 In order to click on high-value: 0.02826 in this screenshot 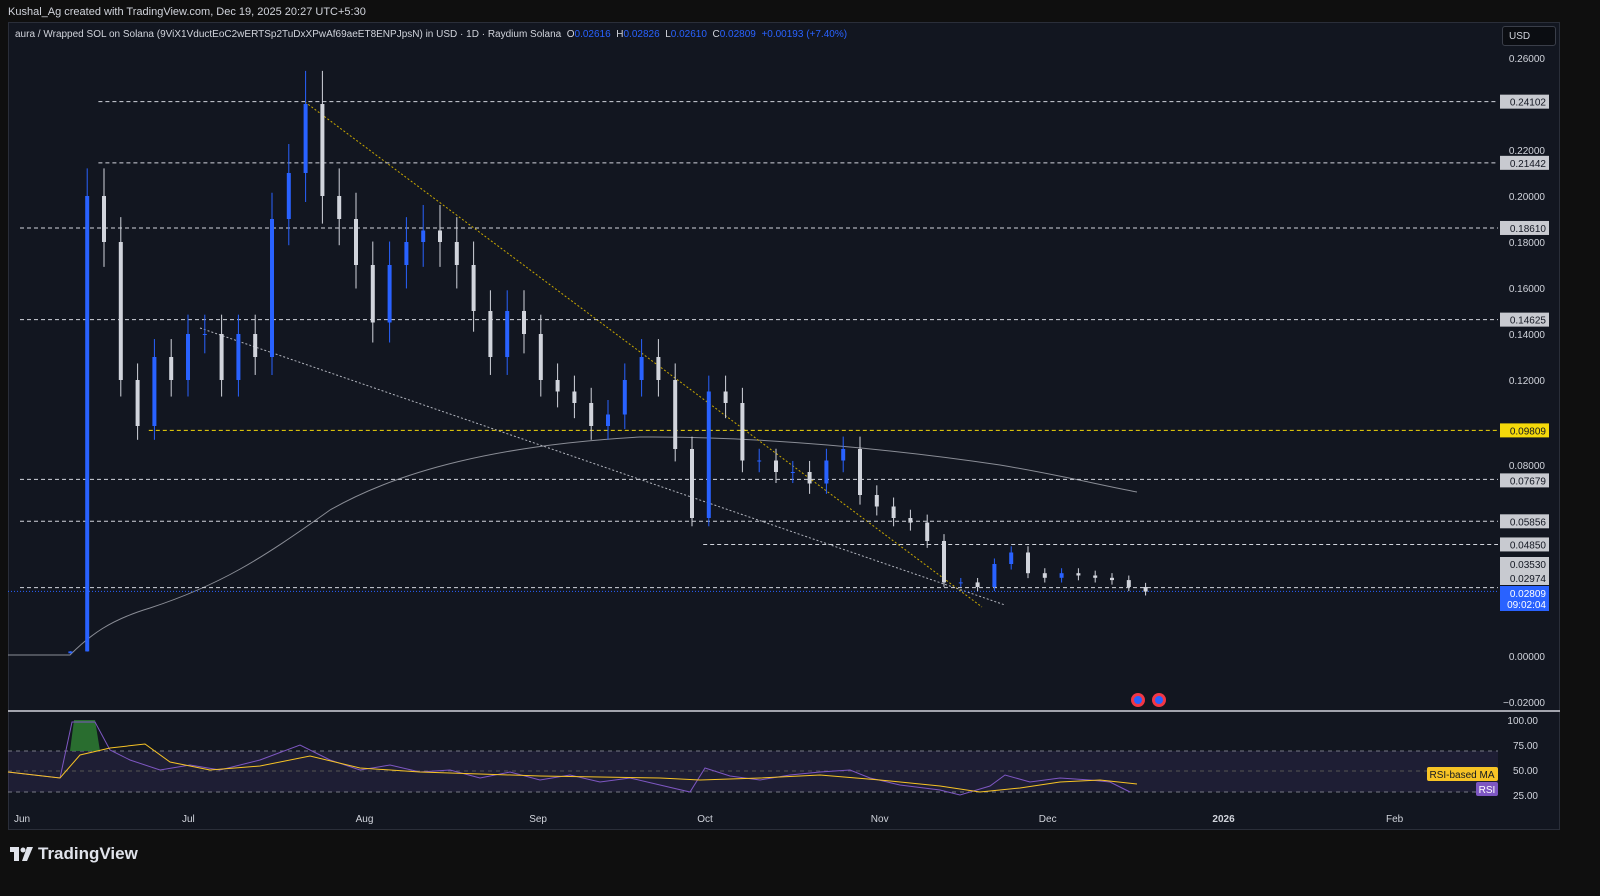, I will do `click(641, 34)`.